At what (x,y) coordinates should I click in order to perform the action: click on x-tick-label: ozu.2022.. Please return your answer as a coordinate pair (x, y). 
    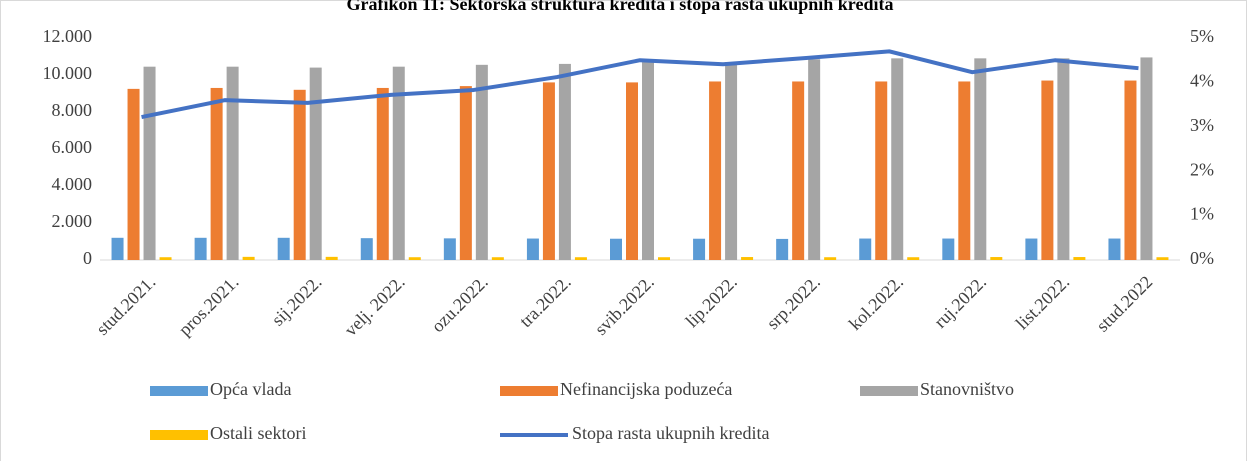
    Looking at the image, I should click on (459, 304).